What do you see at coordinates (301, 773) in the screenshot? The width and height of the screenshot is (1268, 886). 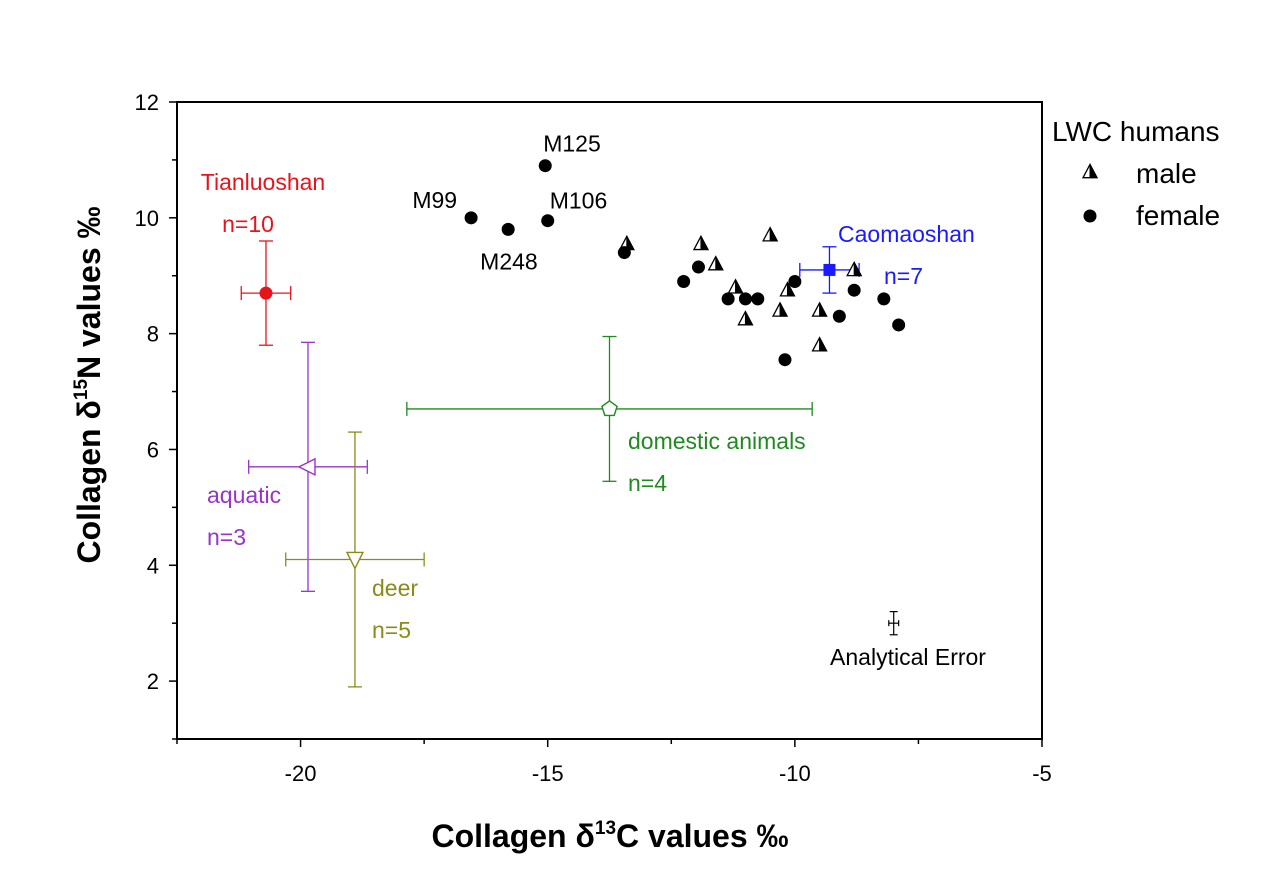 I see `x-tick-label: -20` at bounding box center [301, 773].